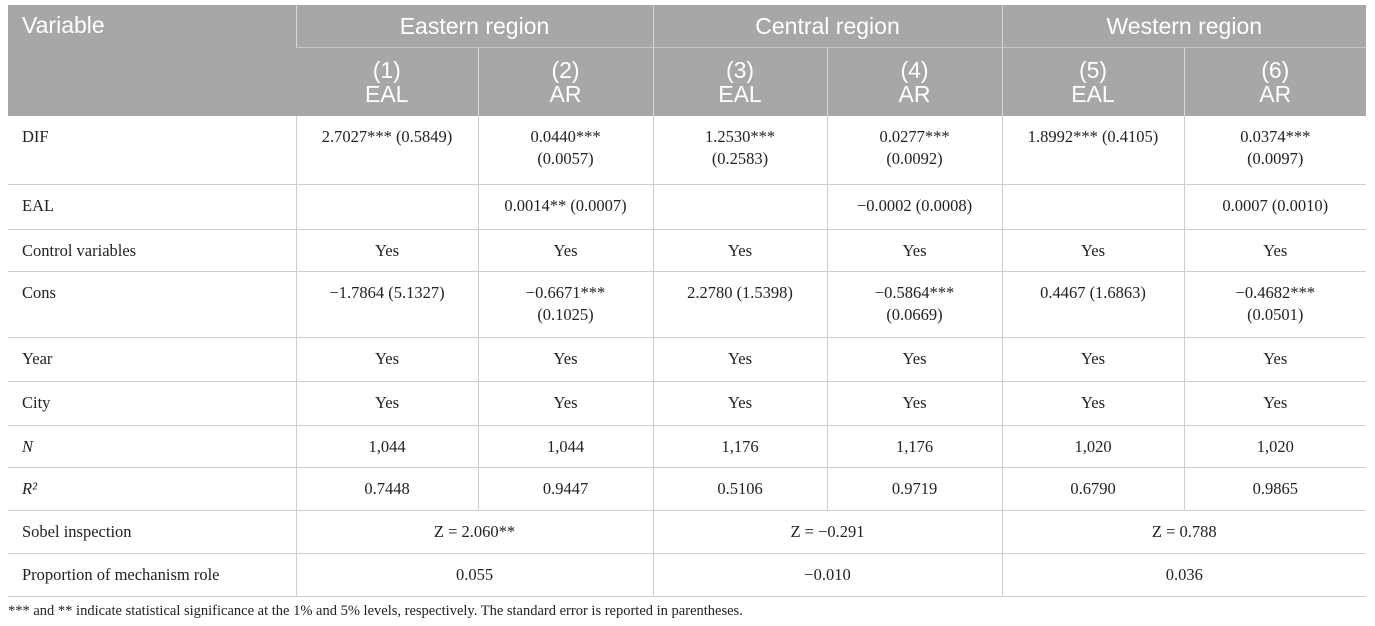  I want to click on row-label: City, so click(152, 403).